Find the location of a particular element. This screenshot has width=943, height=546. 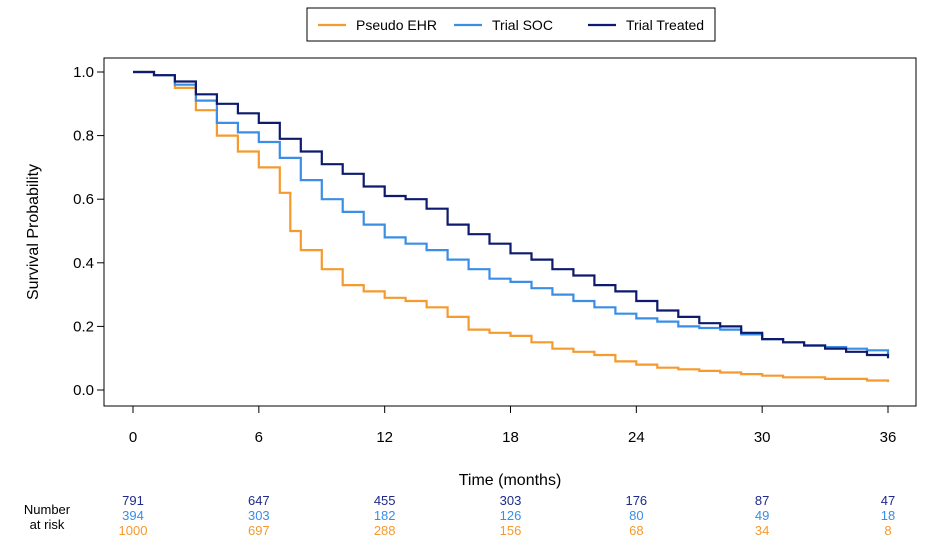

x-tick-label: 30 is located at coordinates (762, 437).